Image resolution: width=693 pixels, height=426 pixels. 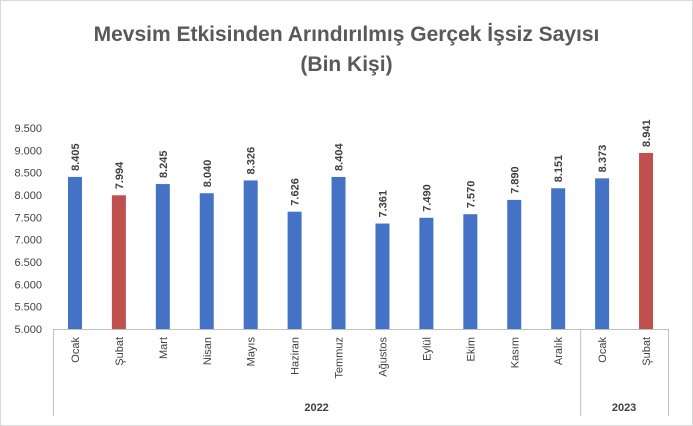 What do you see at coordinates (76, 157) in the screenshot?
I see `data-label: 8.405` at bounding box center [76, 157].